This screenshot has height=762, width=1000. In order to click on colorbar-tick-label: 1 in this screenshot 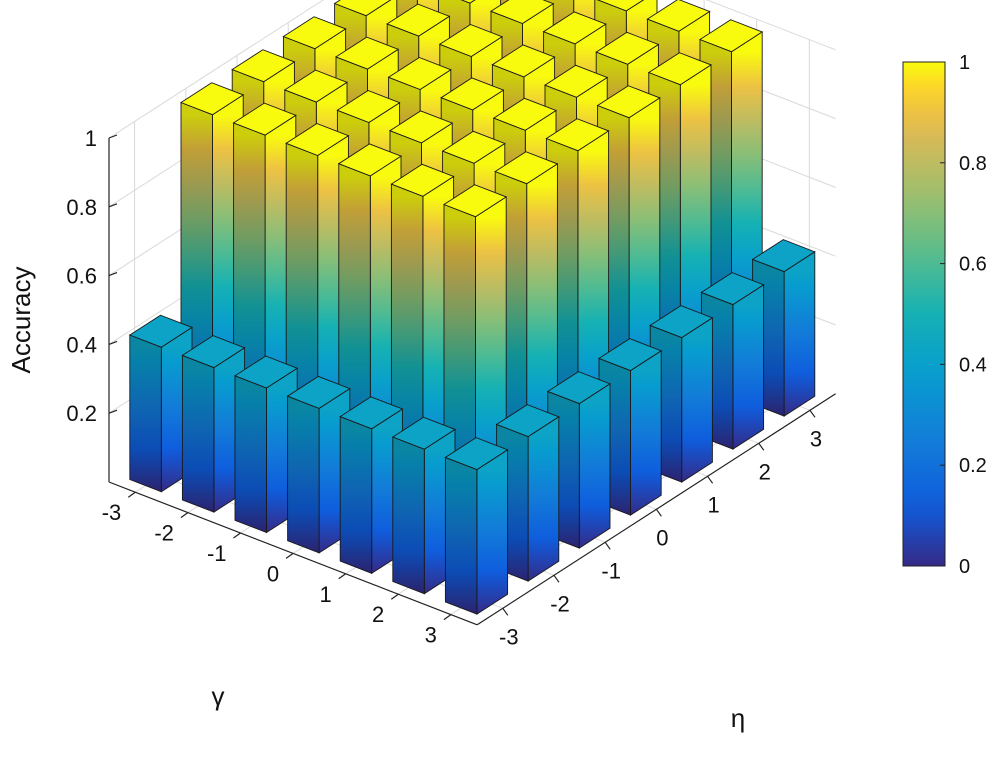, I will do `click(964, 63)`.